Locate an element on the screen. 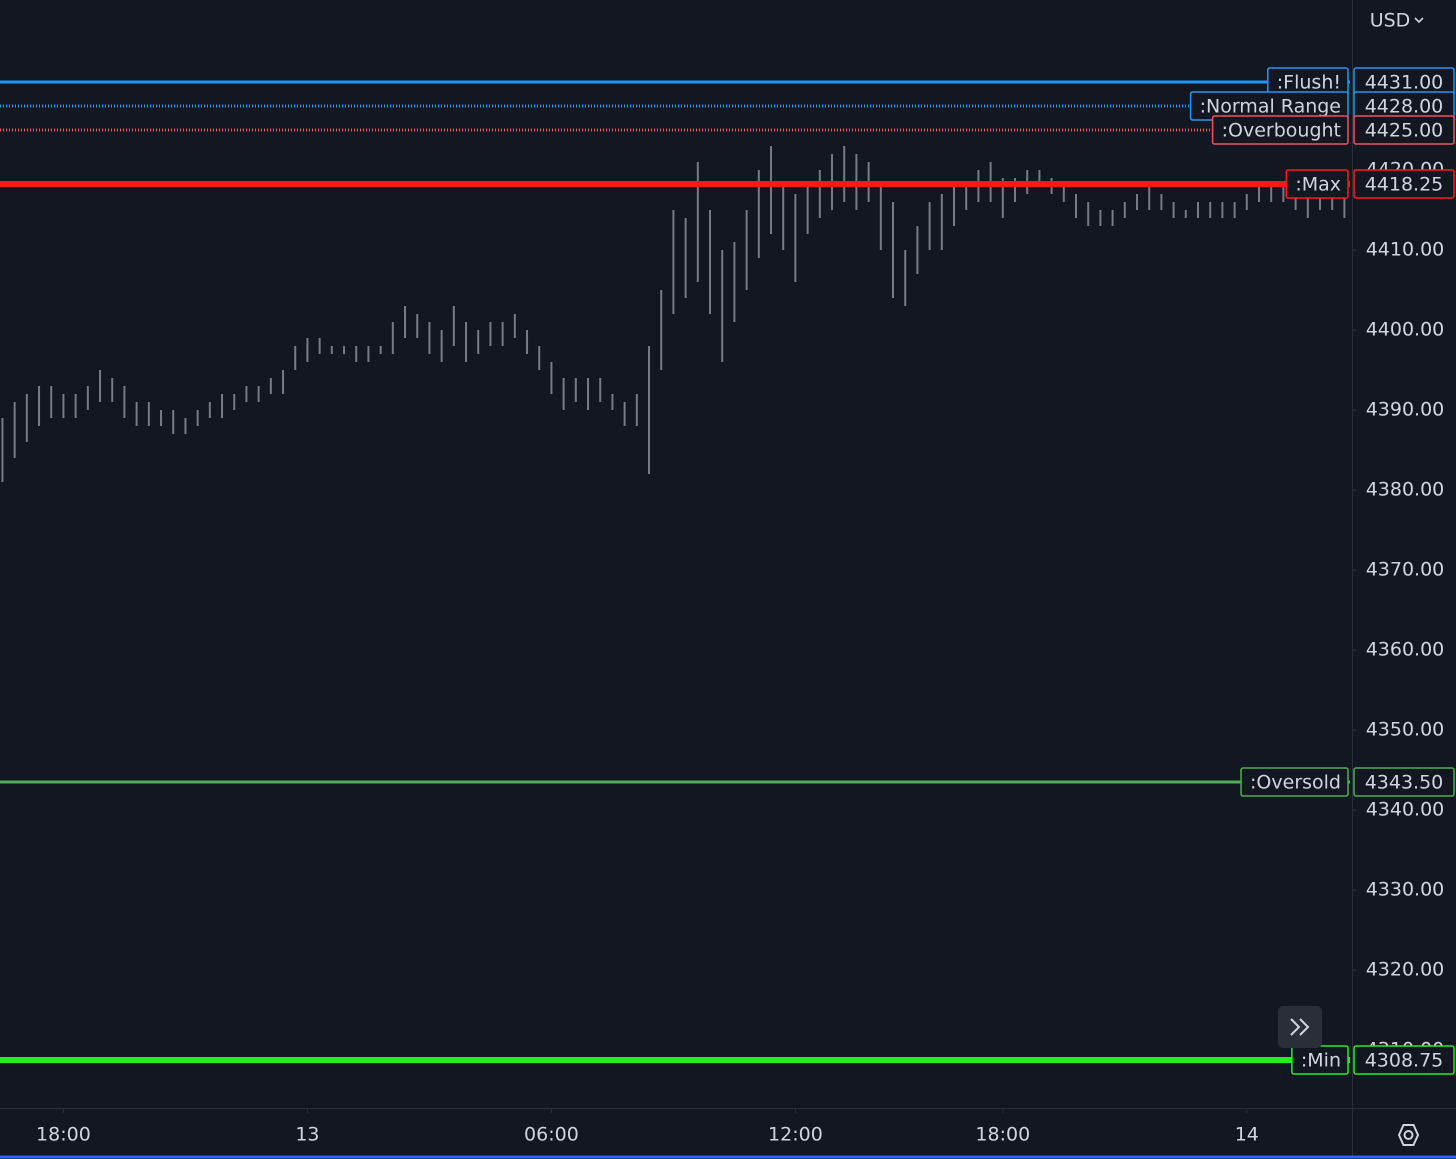 The width and height of the screenshot is (1456, 1159). y-tick-label: 4340.00 is located at coordinates (1405, 810).